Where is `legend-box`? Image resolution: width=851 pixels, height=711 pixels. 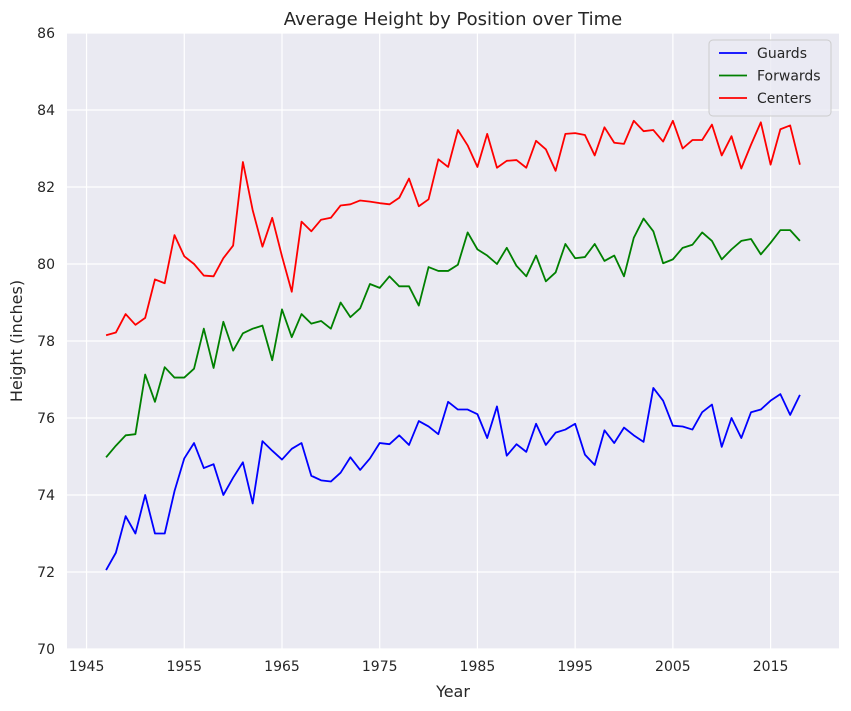 legend-box is located at coordinates (770, 78).